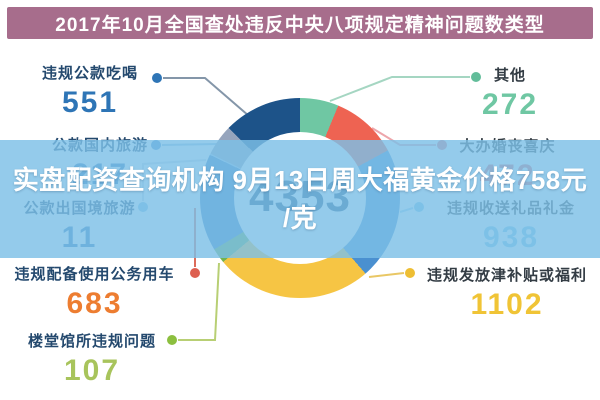 The height and width of the screenshot is (400, 600). I want to click on category-item-loutangguansuo: 楼堂馆所违规问题 107, so click(92, 359).